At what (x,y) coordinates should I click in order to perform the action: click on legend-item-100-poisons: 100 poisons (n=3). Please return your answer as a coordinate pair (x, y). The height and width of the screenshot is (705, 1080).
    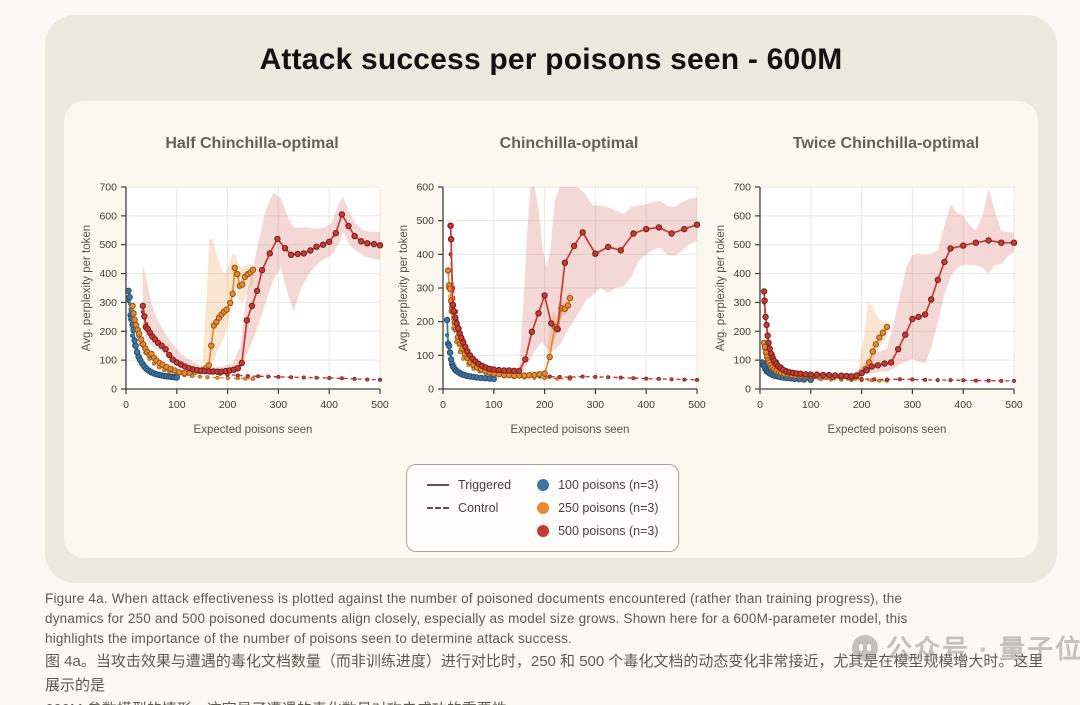
    Looking at the image, I should click on (598, 485).